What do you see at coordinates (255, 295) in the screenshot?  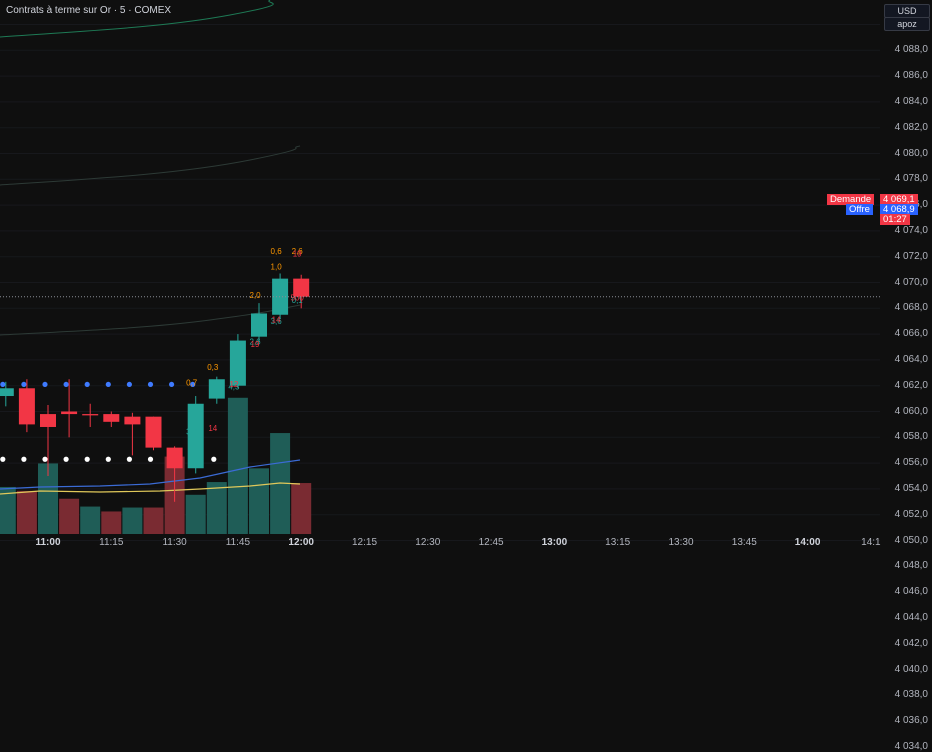 I see `delta-label: 2,0` at bounding box center [255, 295].